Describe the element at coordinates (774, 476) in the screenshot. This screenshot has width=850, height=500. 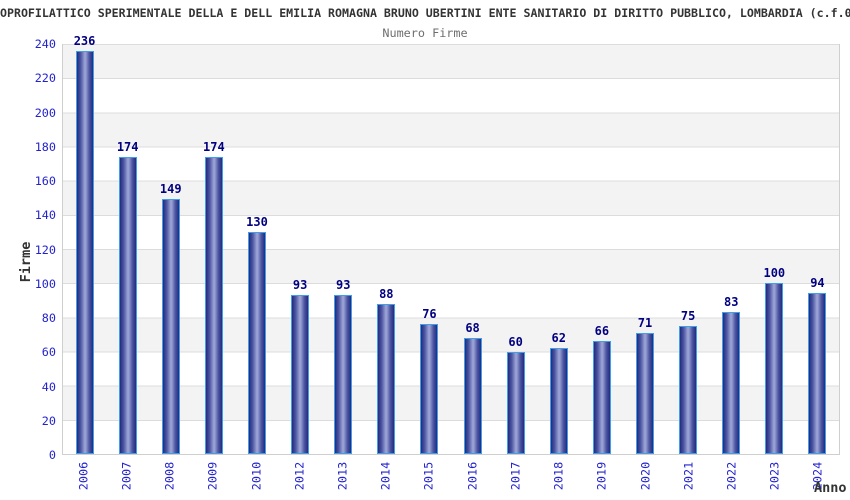
I see `x-tick-label: 2023` at that location.